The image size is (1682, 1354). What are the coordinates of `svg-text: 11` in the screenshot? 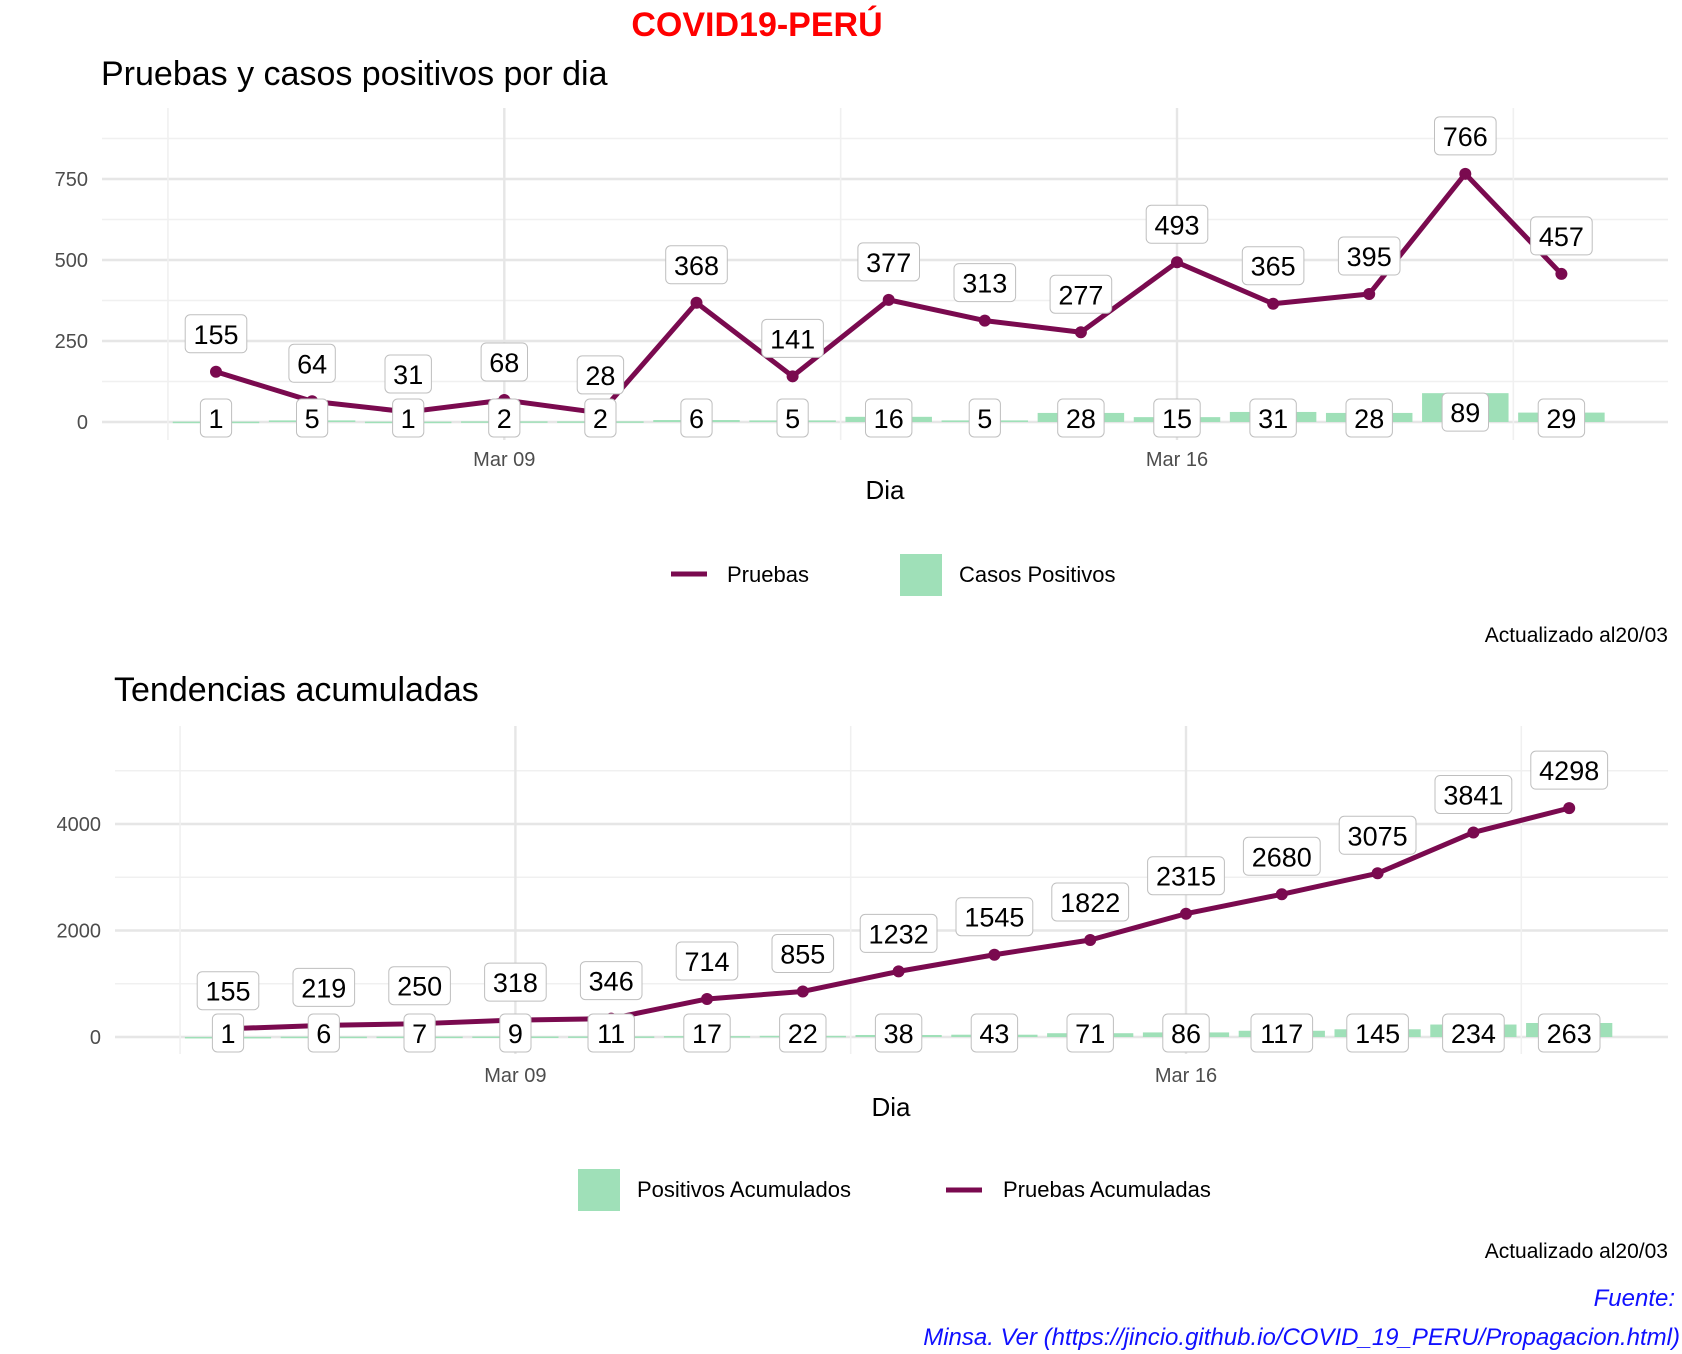 It's located at (611, 1034).